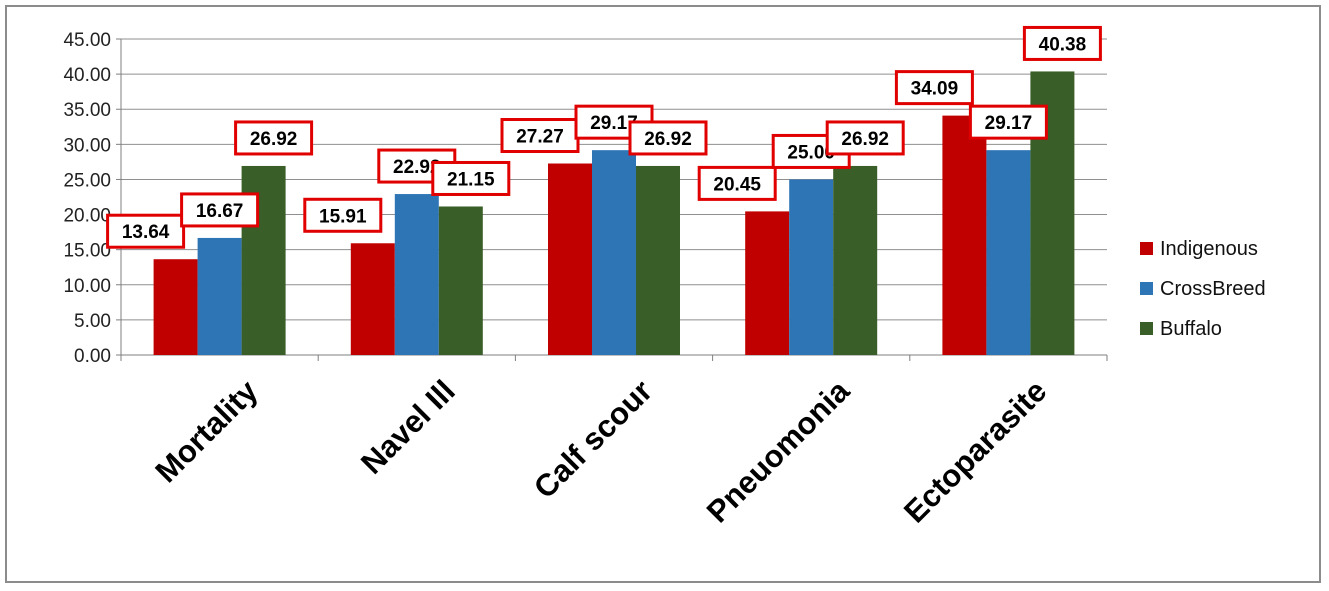  I want to click on y-tick-label: 30.00, so click(87, 145).